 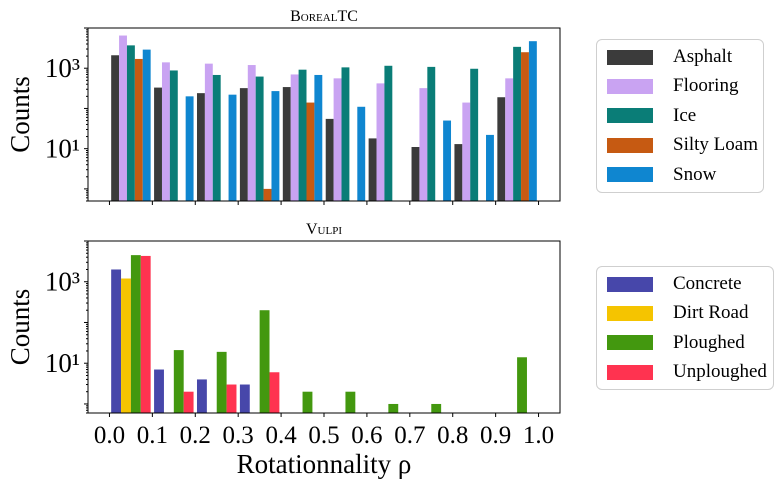 I want to click on xtick-label: 0.2, so click(x=195, y=435).